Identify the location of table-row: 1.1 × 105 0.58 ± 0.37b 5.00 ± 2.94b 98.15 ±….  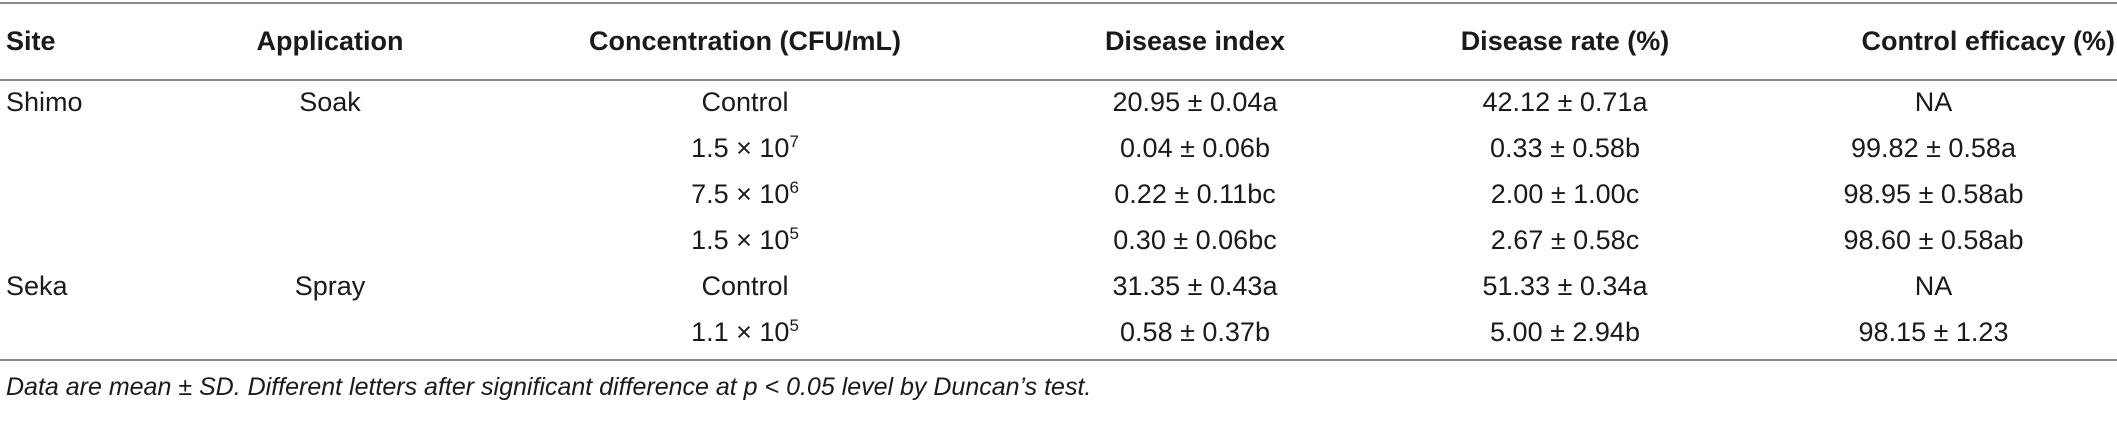
(1058, 332).